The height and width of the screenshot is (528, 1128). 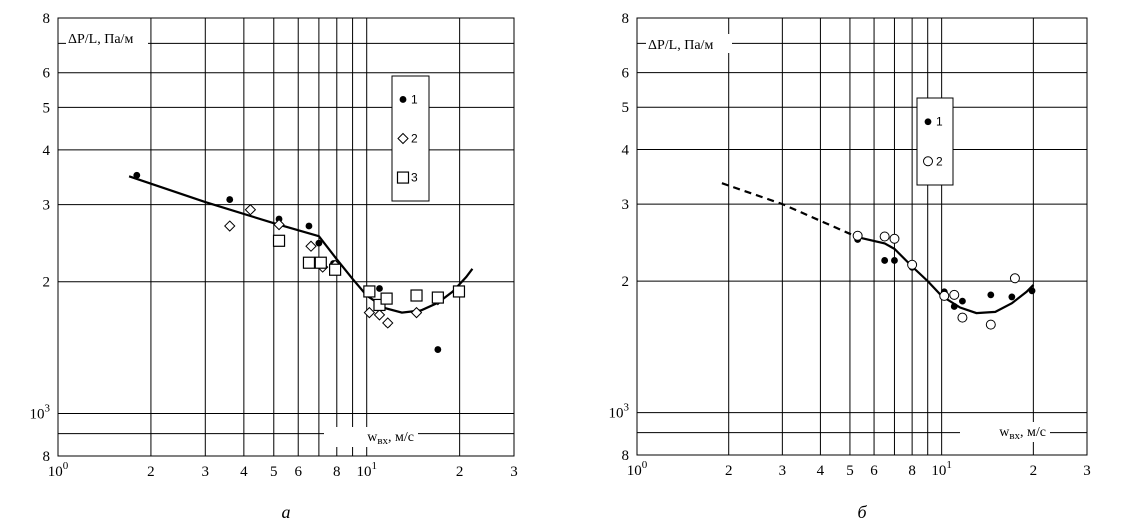 I want to click on legend-box, so click(x=935, y=141).